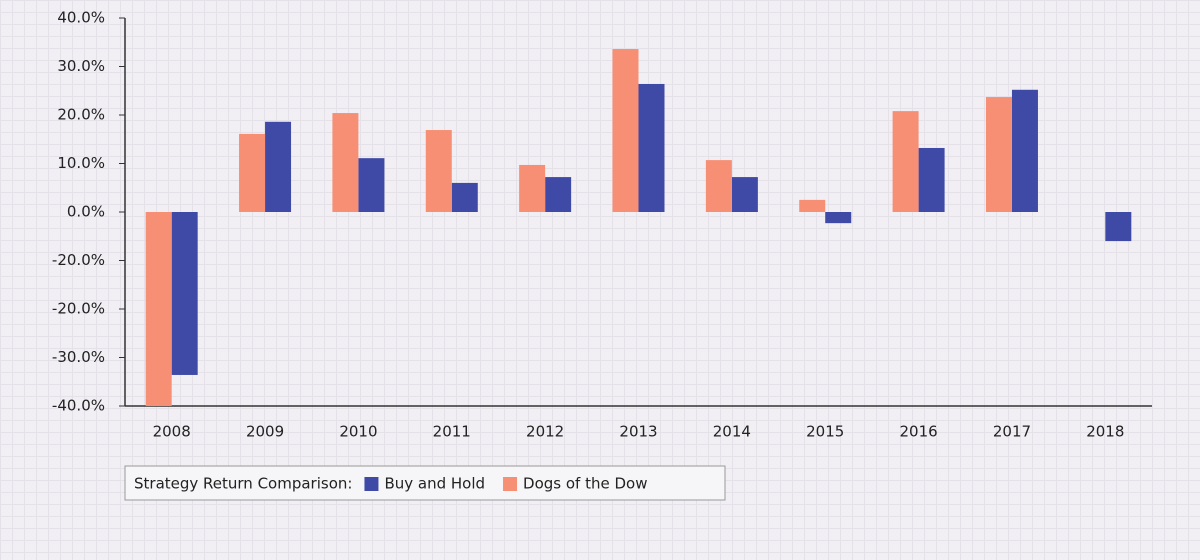 Image resolution: width=1200 pixels, height=560 pixels. I want to click on x-tick-label: 2013, so click(638, 432).